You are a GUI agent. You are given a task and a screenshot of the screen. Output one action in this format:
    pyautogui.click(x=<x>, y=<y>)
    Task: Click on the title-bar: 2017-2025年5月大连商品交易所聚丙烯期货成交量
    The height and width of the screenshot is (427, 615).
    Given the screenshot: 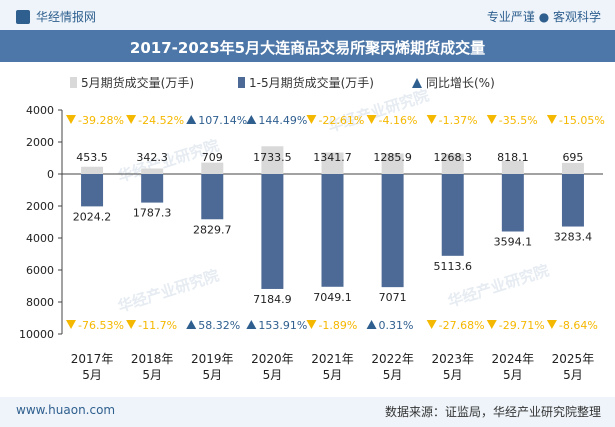 What is the action you would take?
    pyautogui.click(x=307, y=46)
    